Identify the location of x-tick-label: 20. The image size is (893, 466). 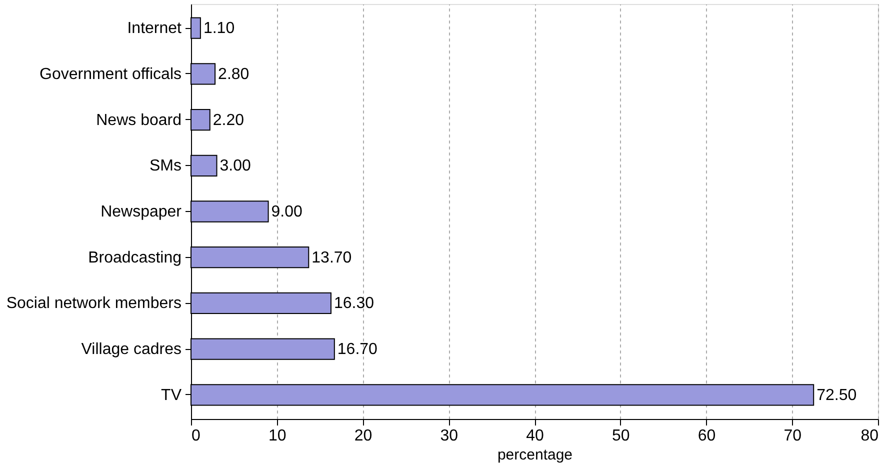
(363, 436).